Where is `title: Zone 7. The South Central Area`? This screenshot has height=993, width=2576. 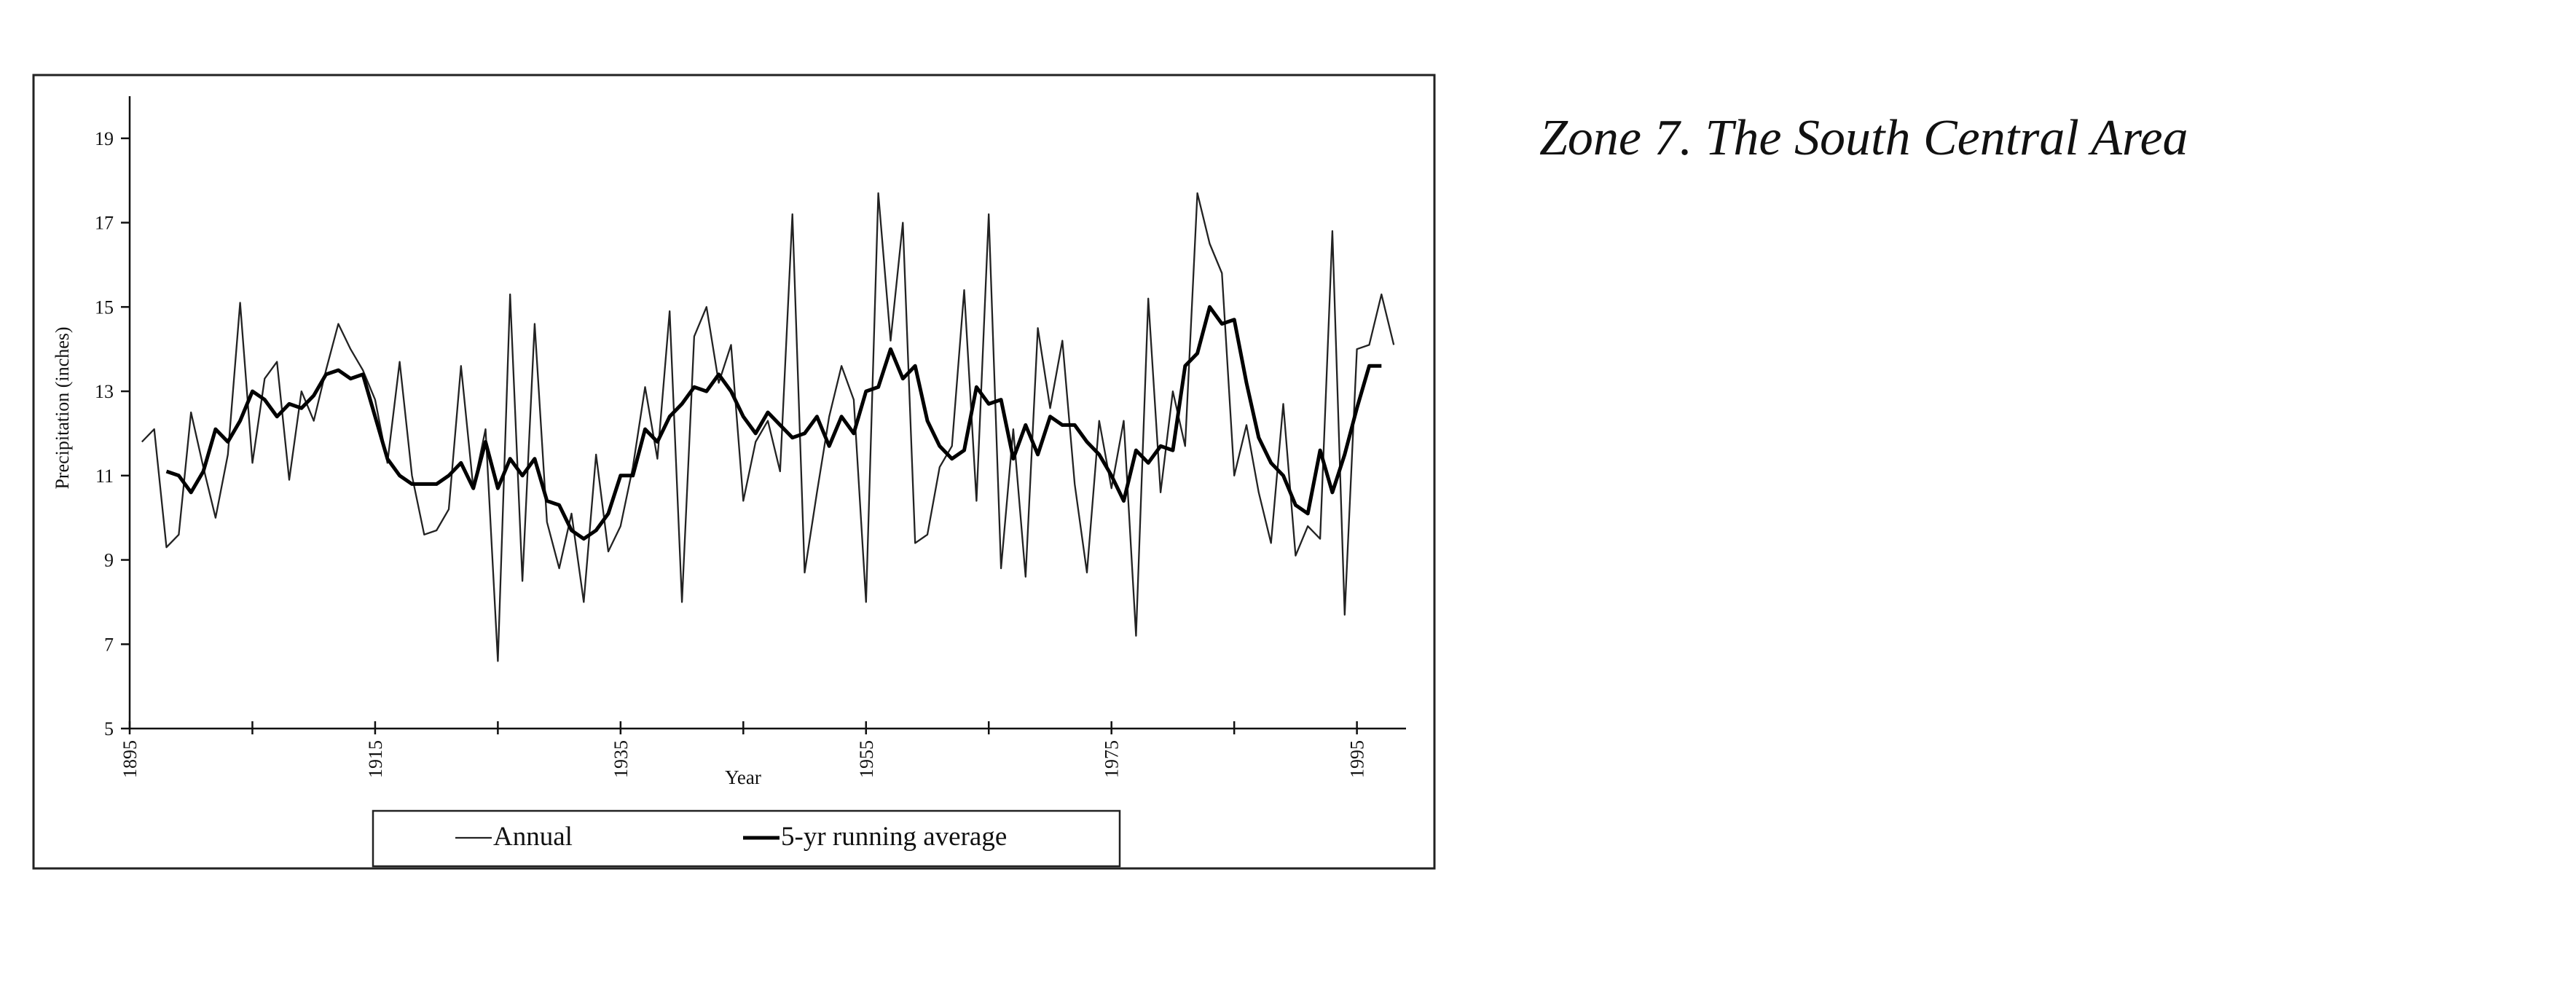 title: Zone 7. The South Central Area is located at coordinates (1863, 138).